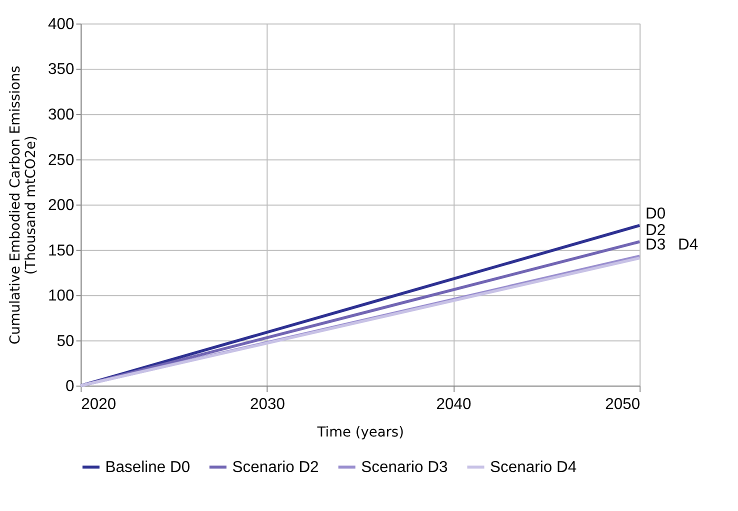 The width and height of the screenshot is (738, 511). I want to click on text: D2, so click(656, 230).